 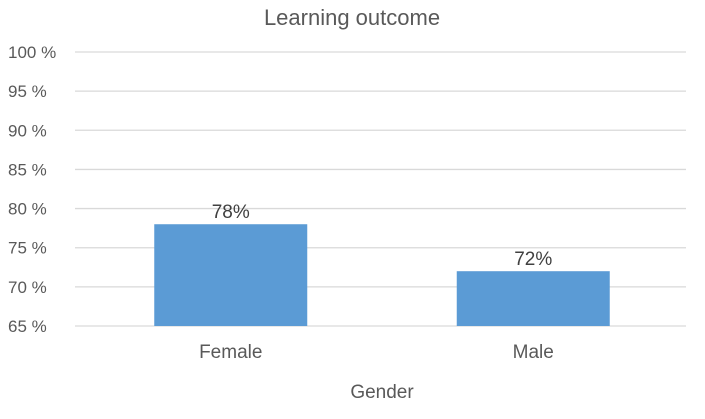 I want to click on x-axis-label: Gender, so click(x=382, y=392).